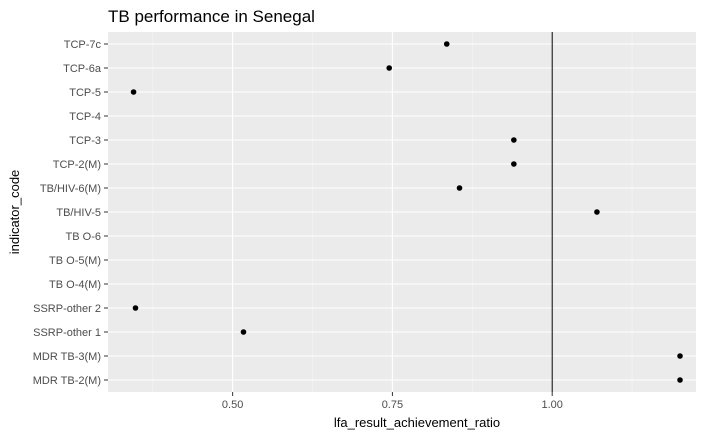  I want to click on y-tick-label: SSRP-other 2, so click(67, 309).